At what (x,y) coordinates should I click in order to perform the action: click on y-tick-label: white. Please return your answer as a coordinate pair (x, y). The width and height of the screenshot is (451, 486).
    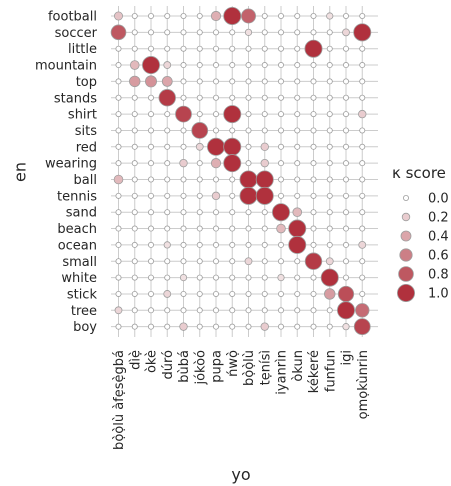
    Looking at the image, I should click on (79, 278).